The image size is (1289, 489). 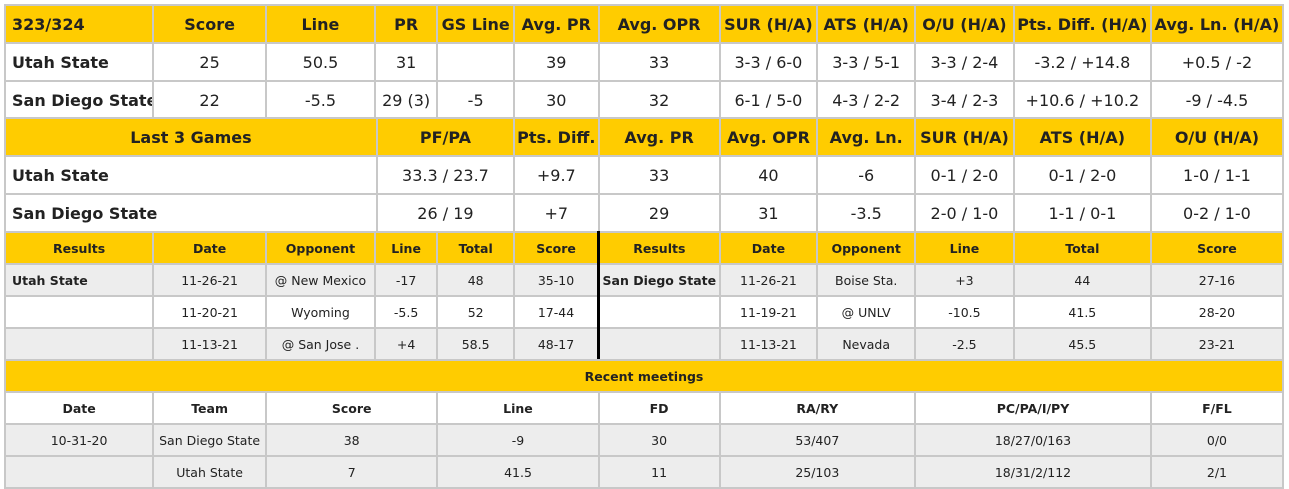 I want to click on cell-team: San Diego State, so click(x=210, y=440).